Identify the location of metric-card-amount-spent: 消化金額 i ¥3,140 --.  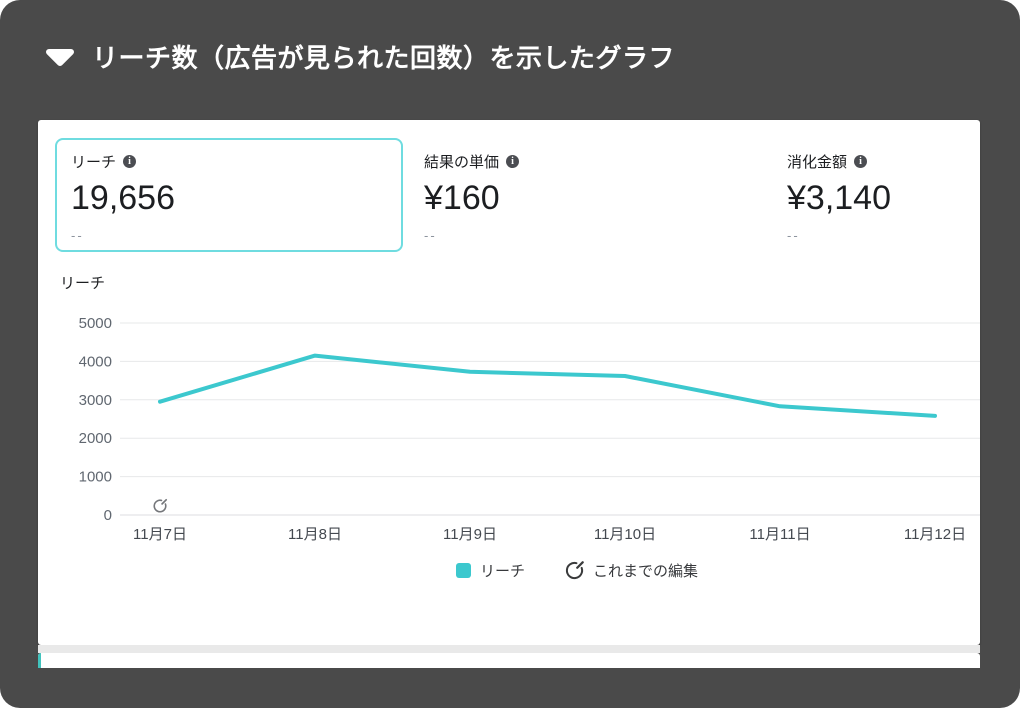
(868, 195).